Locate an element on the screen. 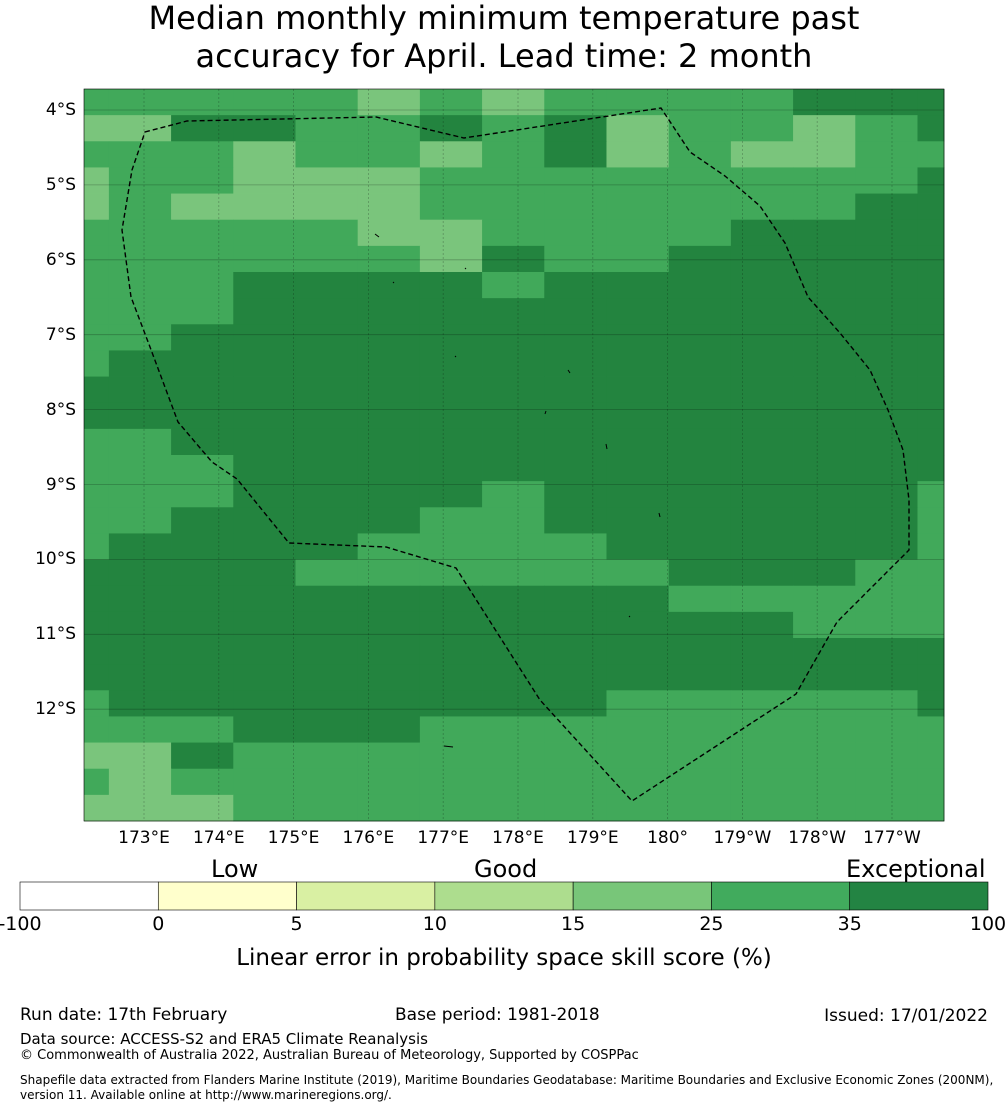 Image resolution: width=1008 pixels, height=1110 pixels. latitude-label: 6°S is located at coordinates (60, 259).